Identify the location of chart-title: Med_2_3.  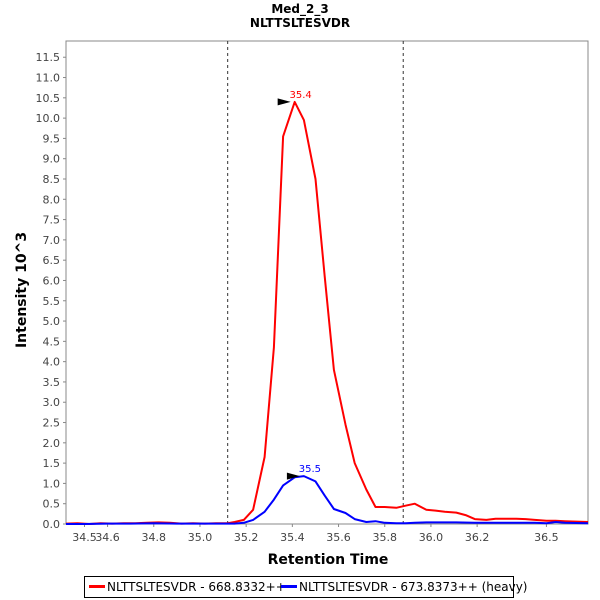
(300, 9).